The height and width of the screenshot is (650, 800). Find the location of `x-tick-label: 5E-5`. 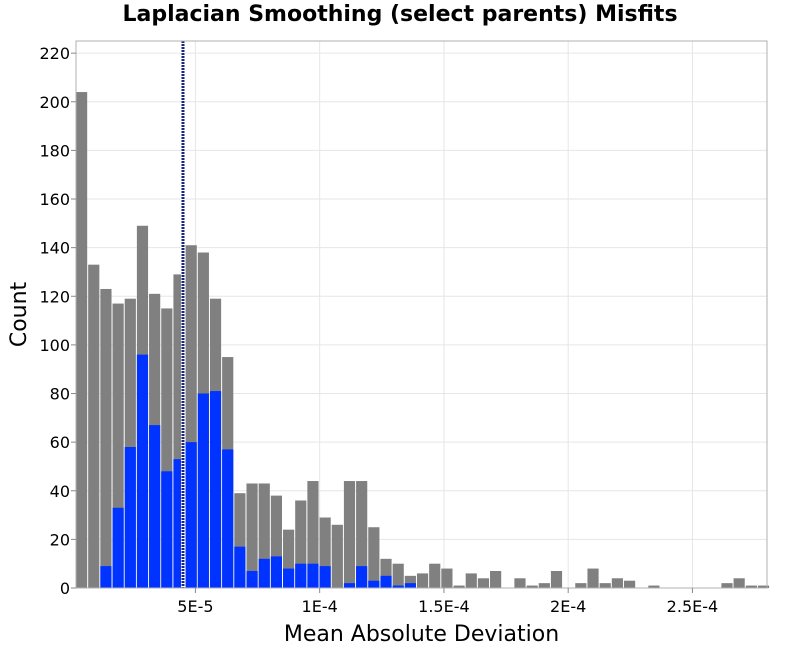

x-tick-label: 5E-5 is located at coordinates (195, 606).